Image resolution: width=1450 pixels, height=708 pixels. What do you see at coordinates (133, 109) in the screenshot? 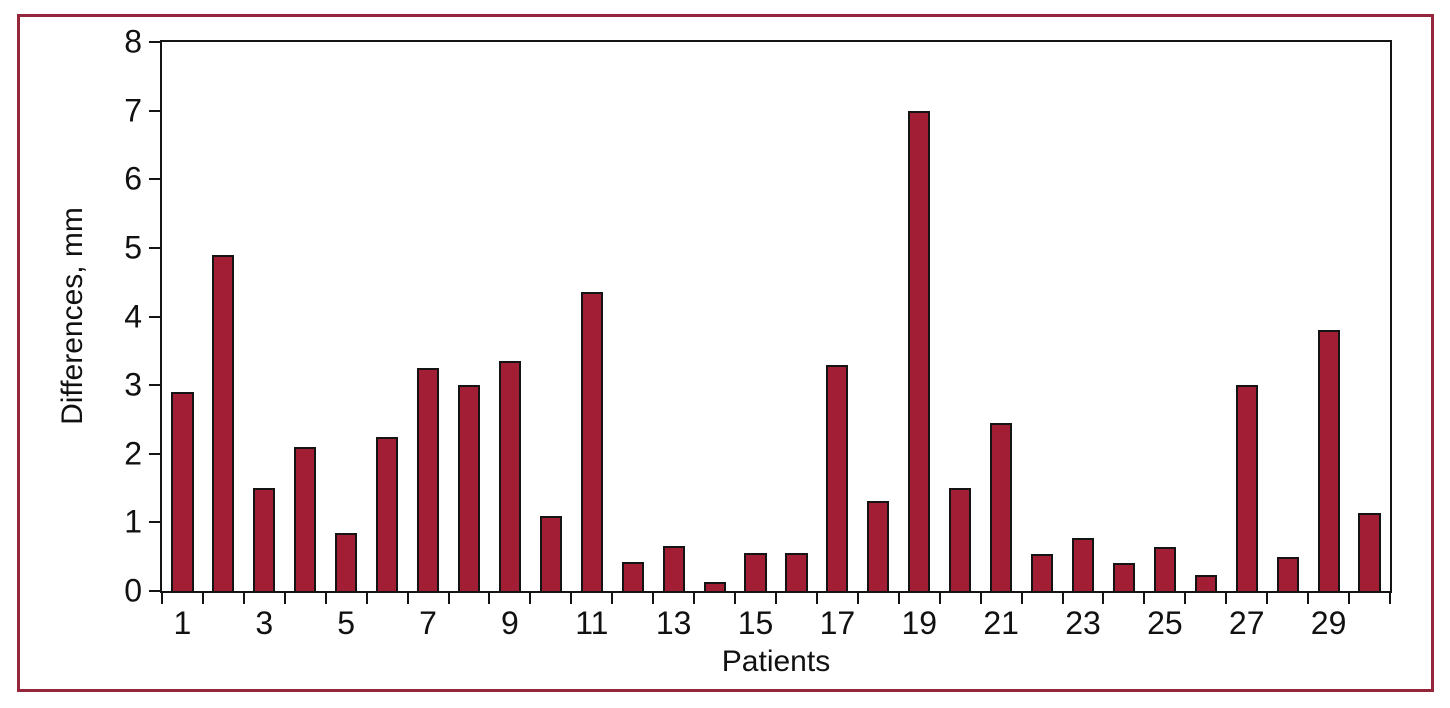
I see `y-tick-label-7: 7` at bounding box center [133, 109].